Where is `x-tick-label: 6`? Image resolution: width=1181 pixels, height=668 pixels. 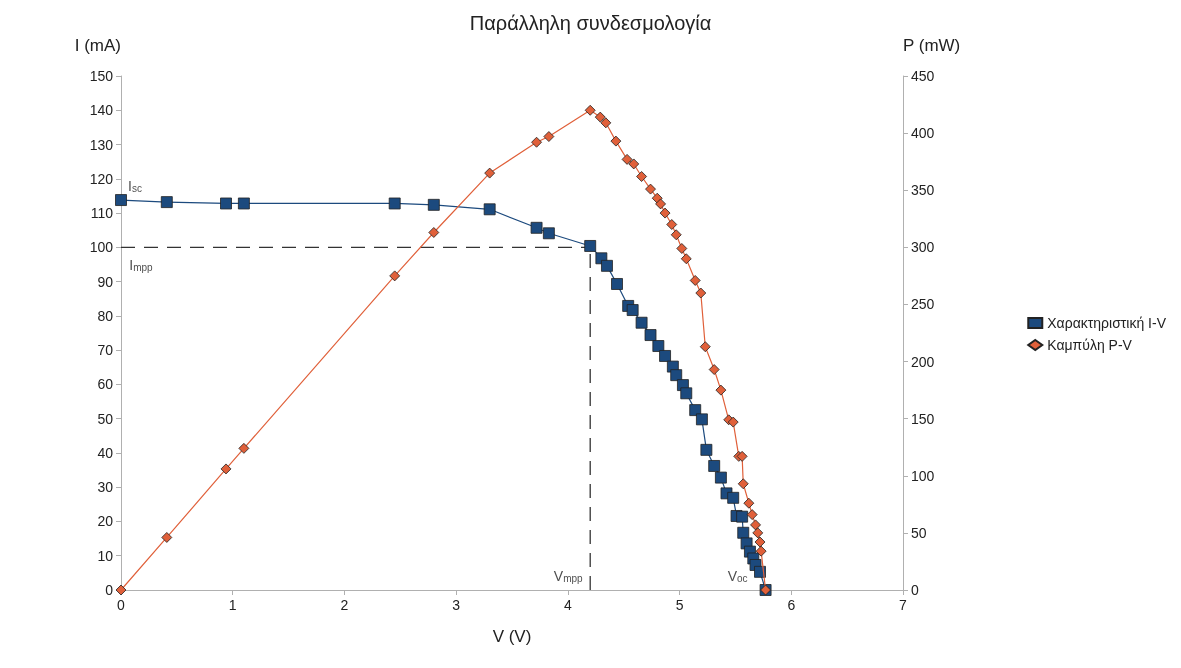
x-tick-label: 6 is located at coordinates (791, 605).